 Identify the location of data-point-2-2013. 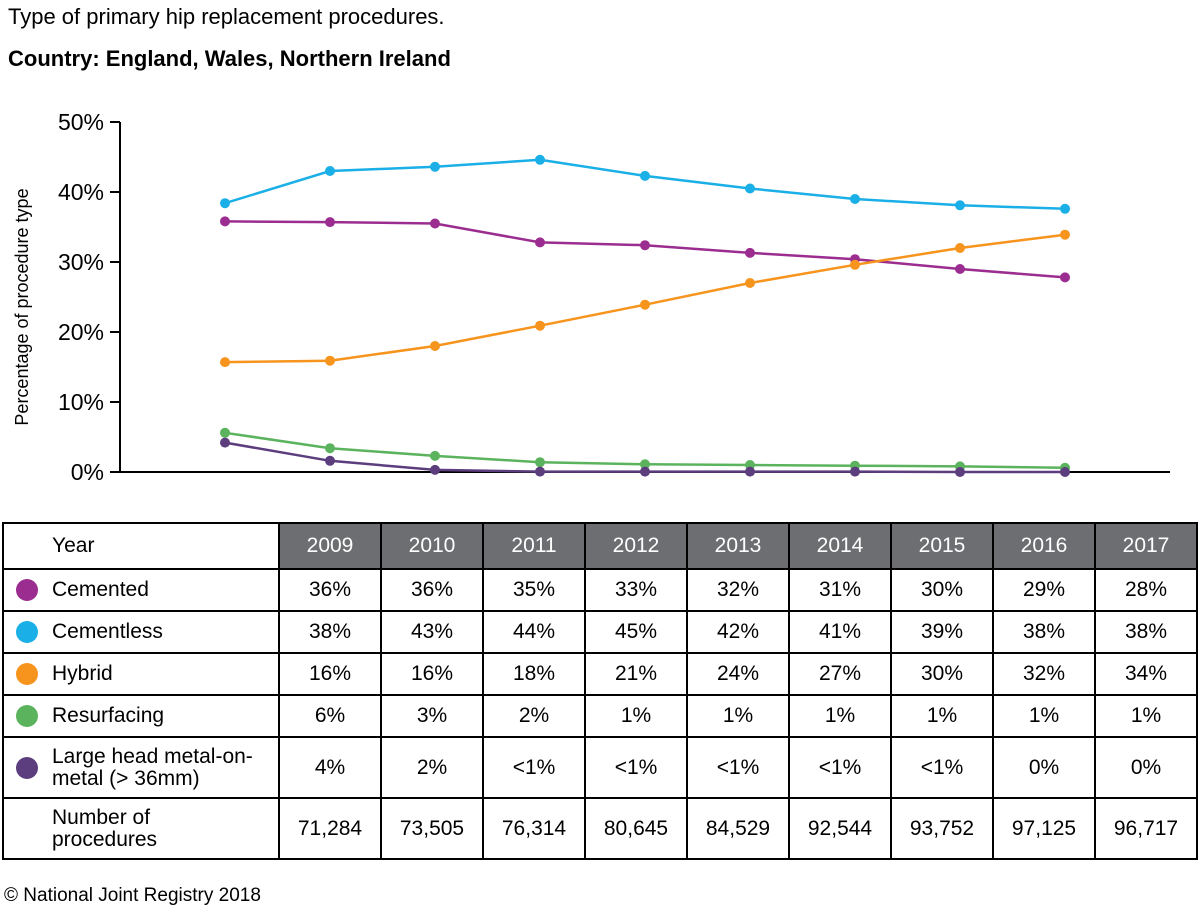
(645, 304).